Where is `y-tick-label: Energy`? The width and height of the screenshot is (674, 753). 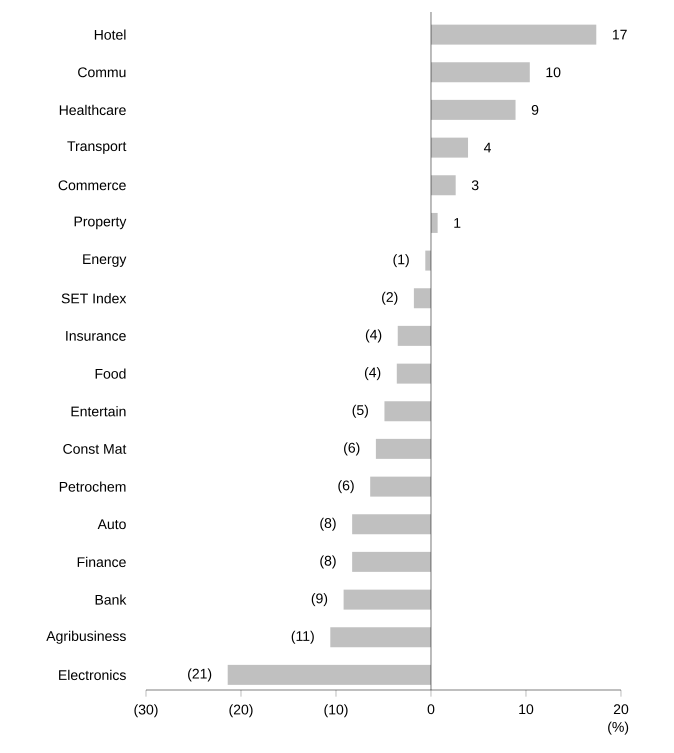 y-tick-label: Energy is located at coordinates (104, 260).